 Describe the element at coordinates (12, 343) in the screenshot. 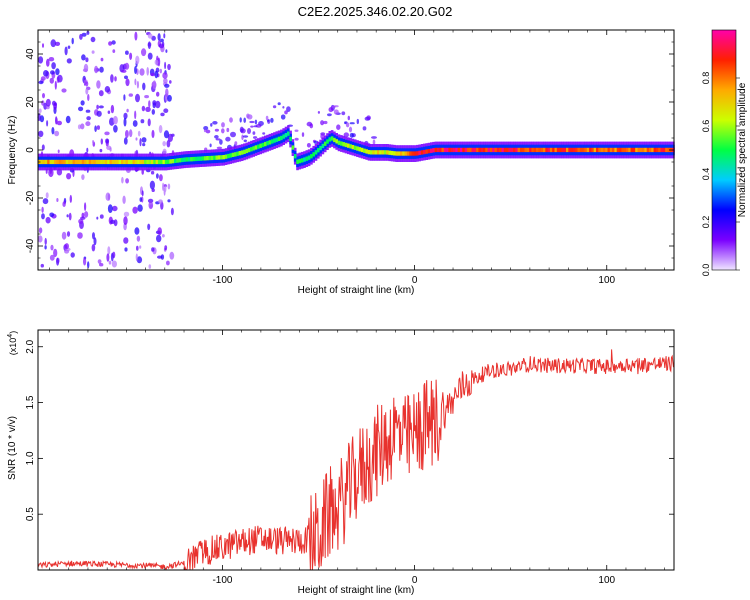

I see `snr-y-scale-label: (x104)` at that location.